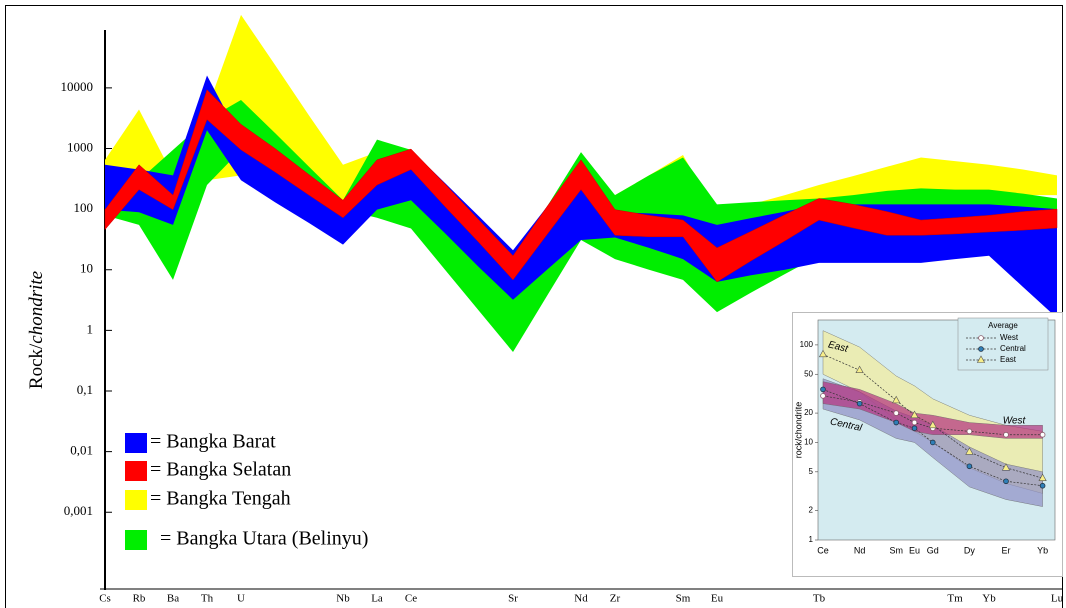 This screenshot has height=608, width=1066. I want to click on x-tick-label: Cs, so click(105, 599).